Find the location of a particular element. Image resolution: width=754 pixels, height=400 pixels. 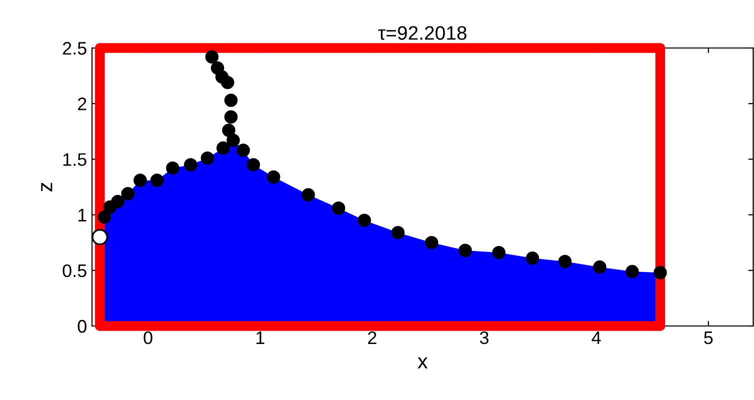

x-tick-label: 4 is located at coordinates (596, 338).